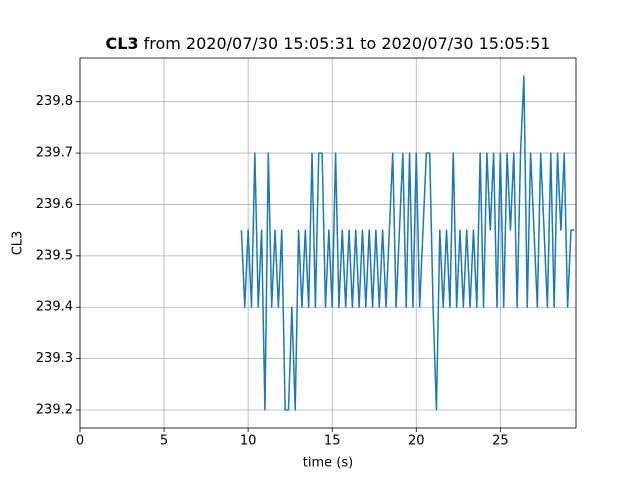 Image resolution: width=640 pixels, height=480 pixels. I want to click on y-tick-label: 239.2, so click(54, 410).